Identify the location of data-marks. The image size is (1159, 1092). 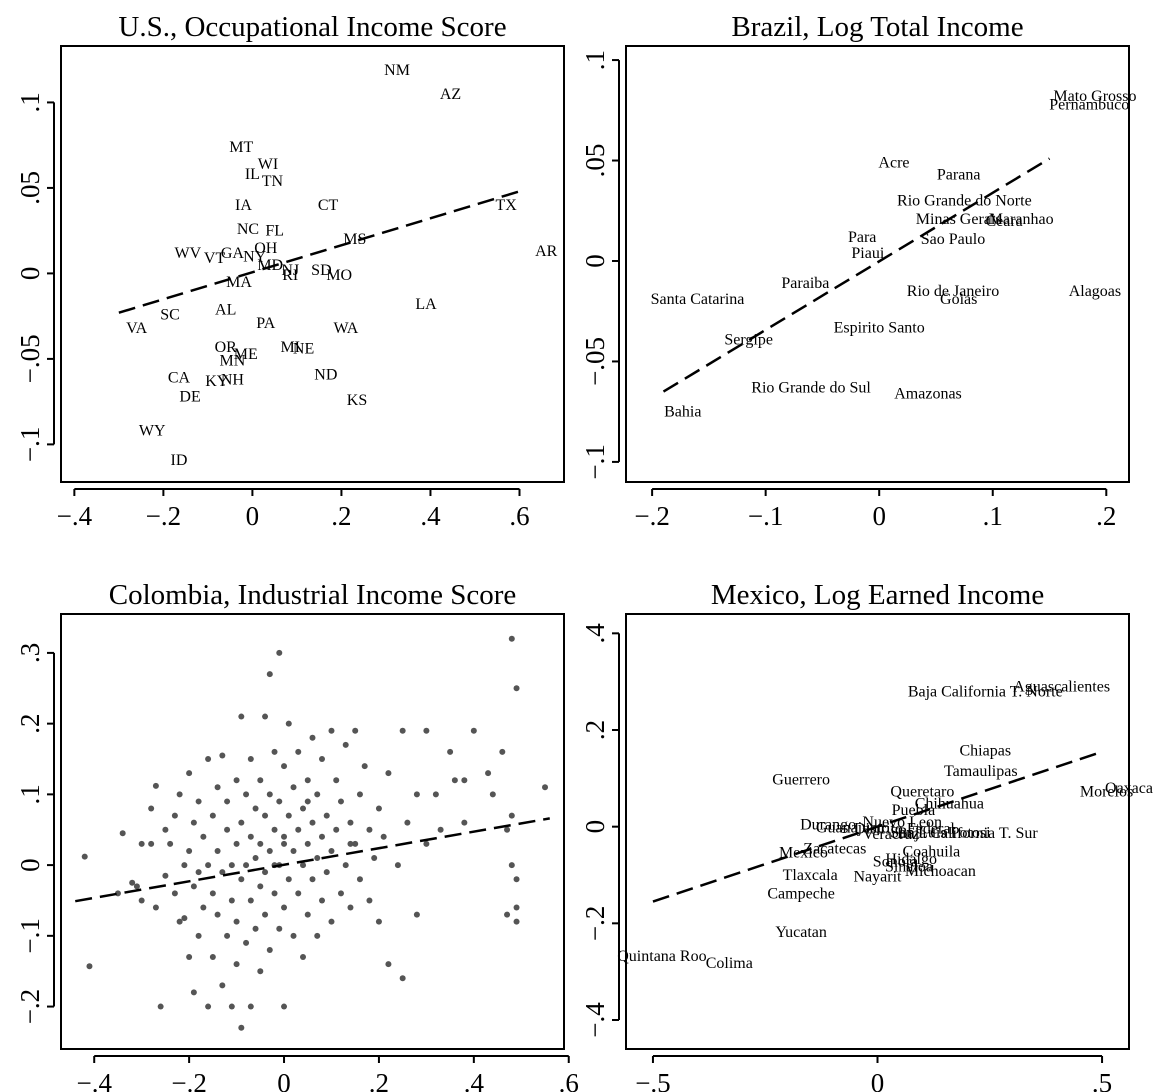
(312, 833).